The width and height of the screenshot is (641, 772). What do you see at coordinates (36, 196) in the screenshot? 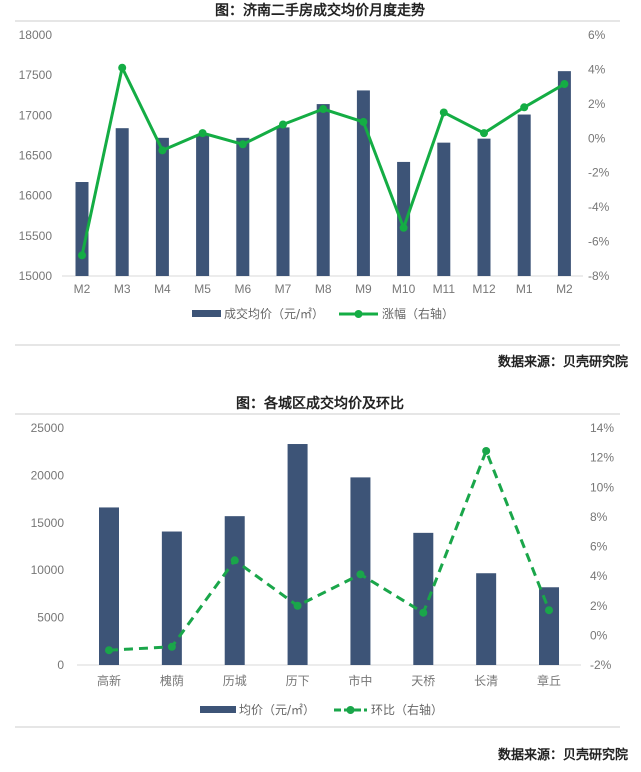
I see `y-left-tick-label: 16000` at bounding box center [36, 196].